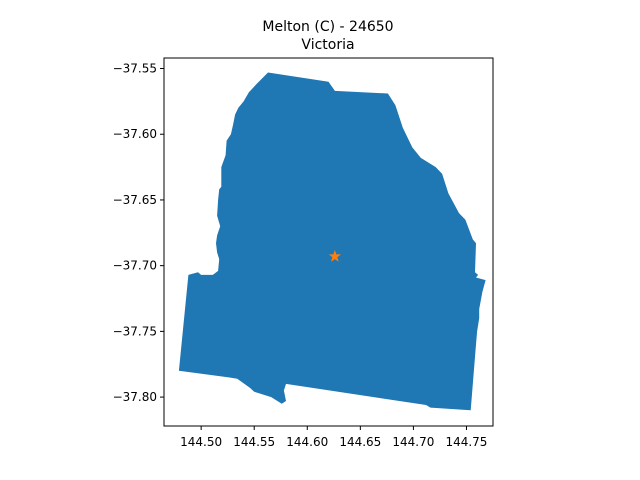  Describe the element at coordinates (327, 27) in the screenshot. I see `map-title: Melton (C) - 24650` at that location.